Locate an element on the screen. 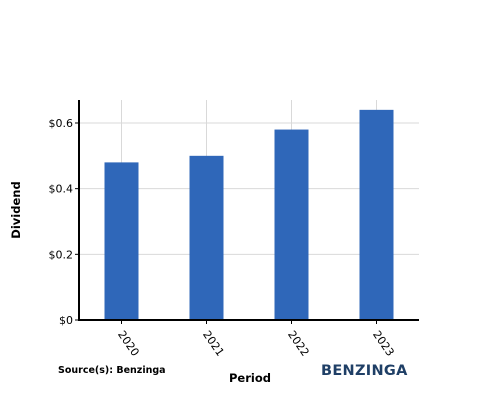 The image size is (500, 400). y-tick-labels: $0 $0.2 $0.4 $0.6 is located at coordinates (64, 222).